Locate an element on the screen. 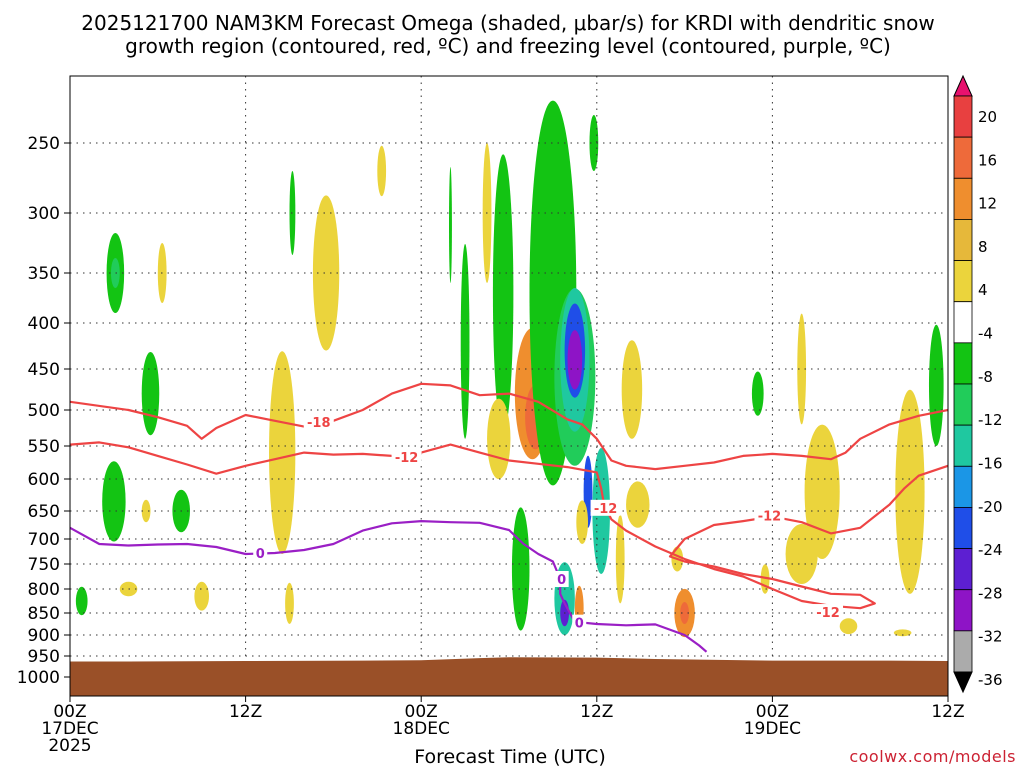  colorbar-label: -4 is located at coordinates (985, 334).